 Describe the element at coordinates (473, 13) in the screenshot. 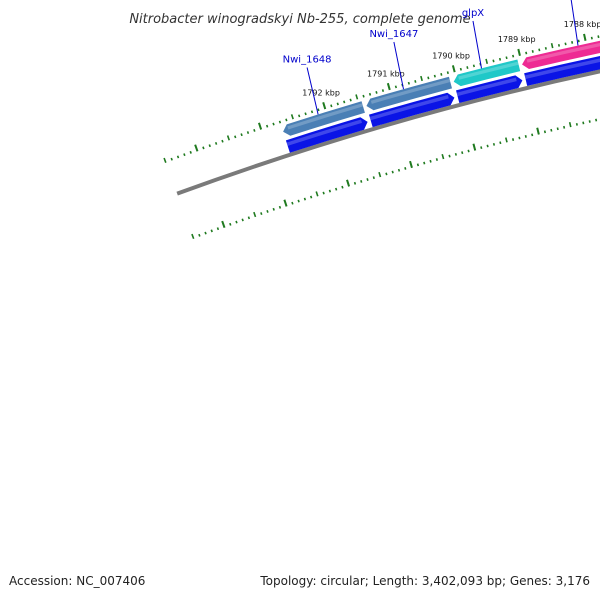

I see `gene-label: glpX` at that location.